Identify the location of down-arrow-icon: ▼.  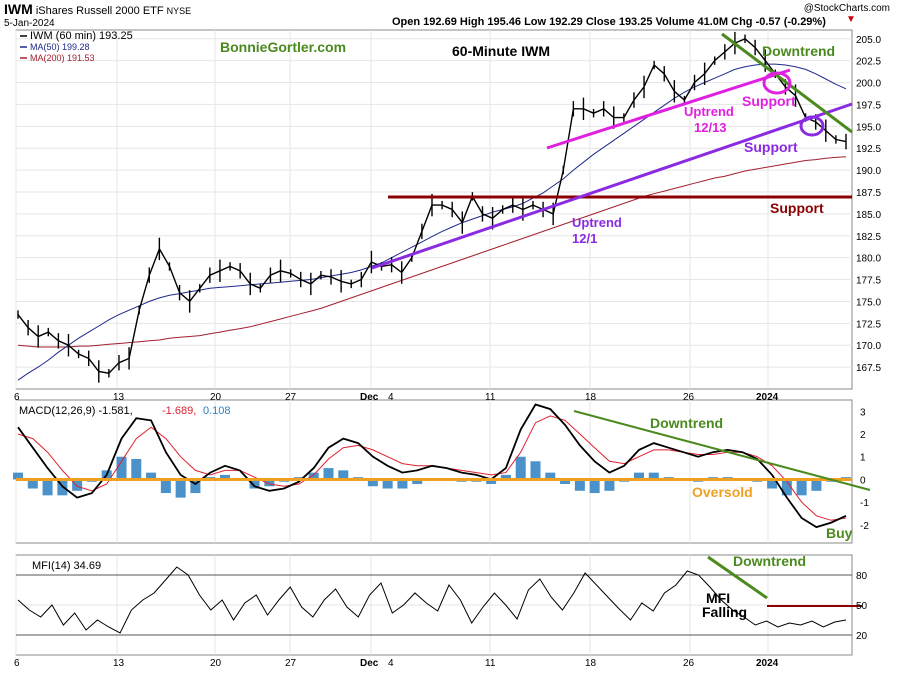
(851, 19).